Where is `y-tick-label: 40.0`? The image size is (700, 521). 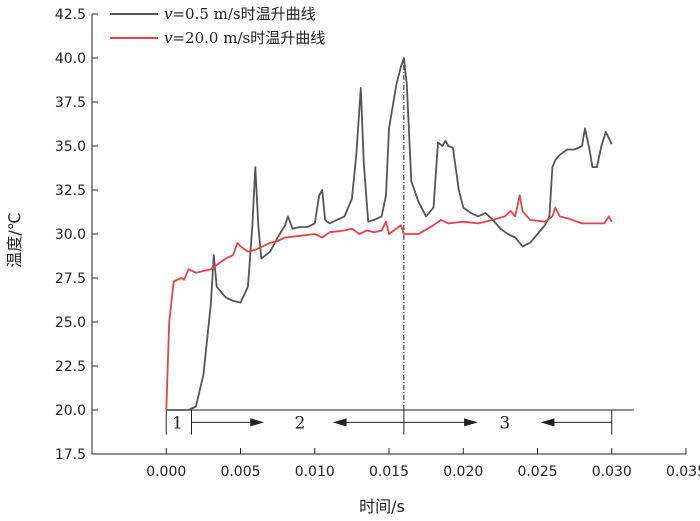
y-tick-label: 40.0 is located at coordinates (70, 59).